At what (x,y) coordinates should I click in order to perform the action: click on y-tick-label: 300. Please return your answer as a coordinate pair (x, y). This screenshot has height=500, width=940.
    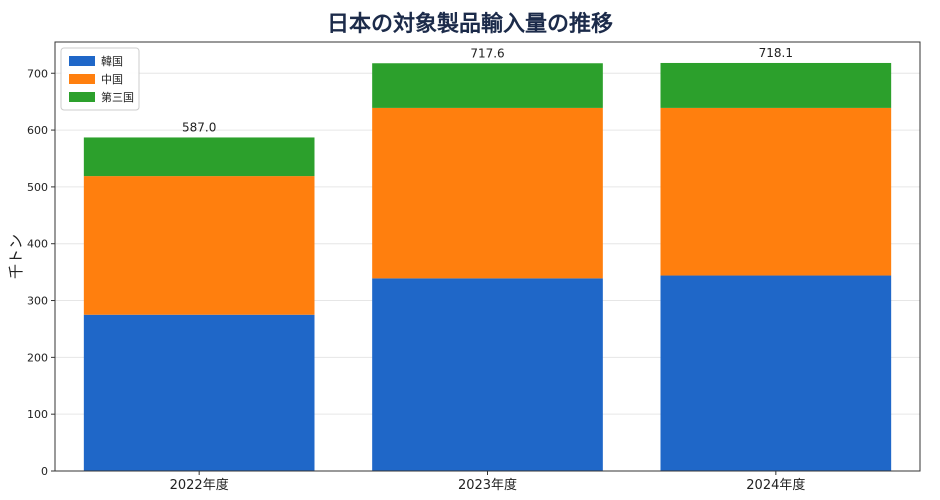
    Looking at the image, I should click on (37, 301).